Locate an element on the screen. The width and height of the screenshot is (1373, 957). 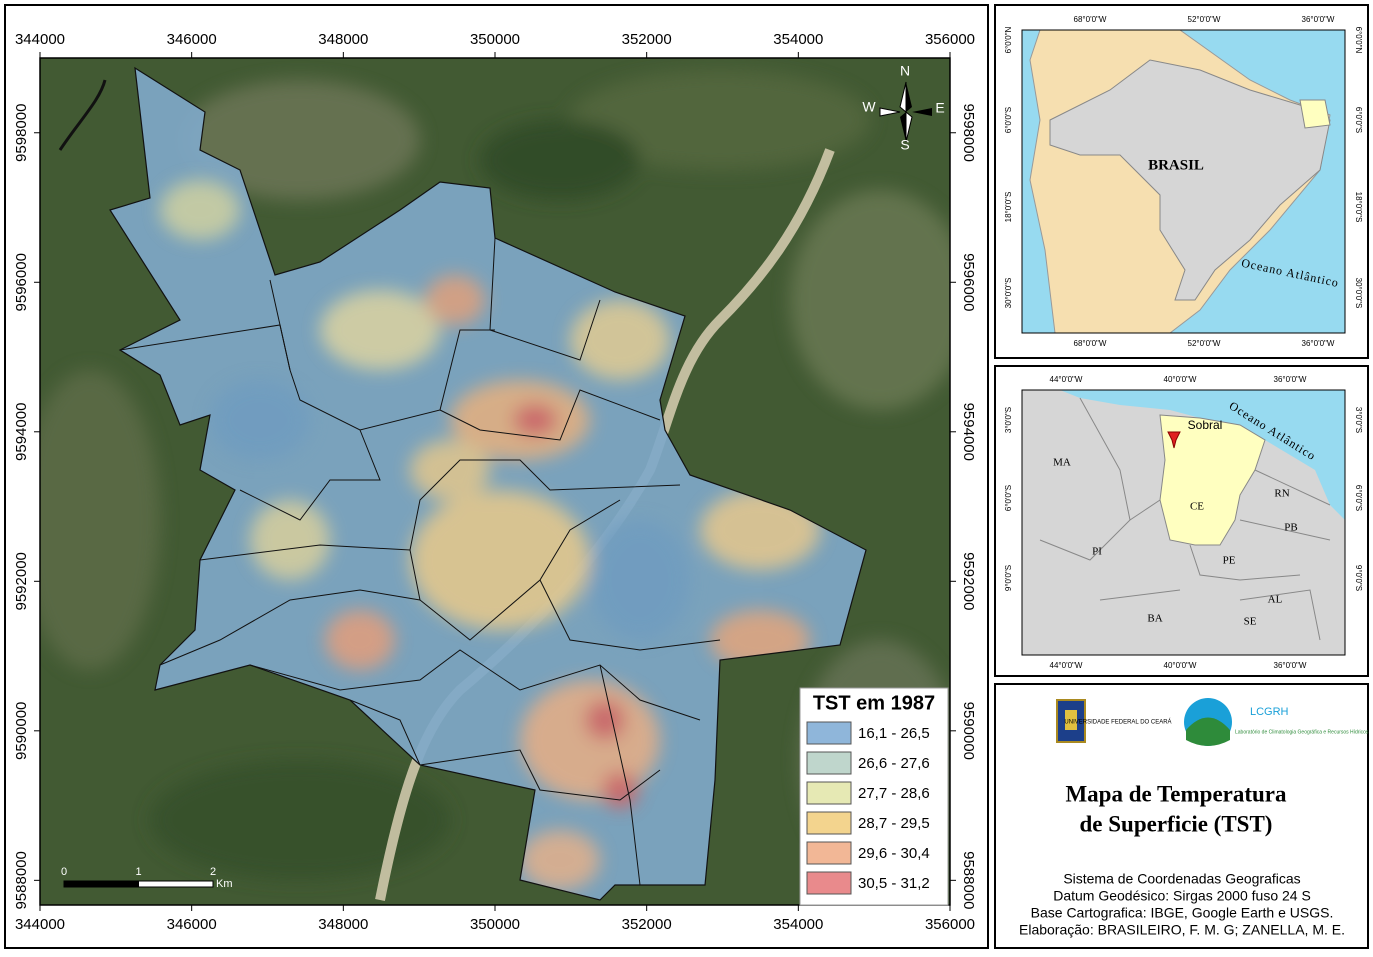
compass-east: E is located at coordinates (939, 108).